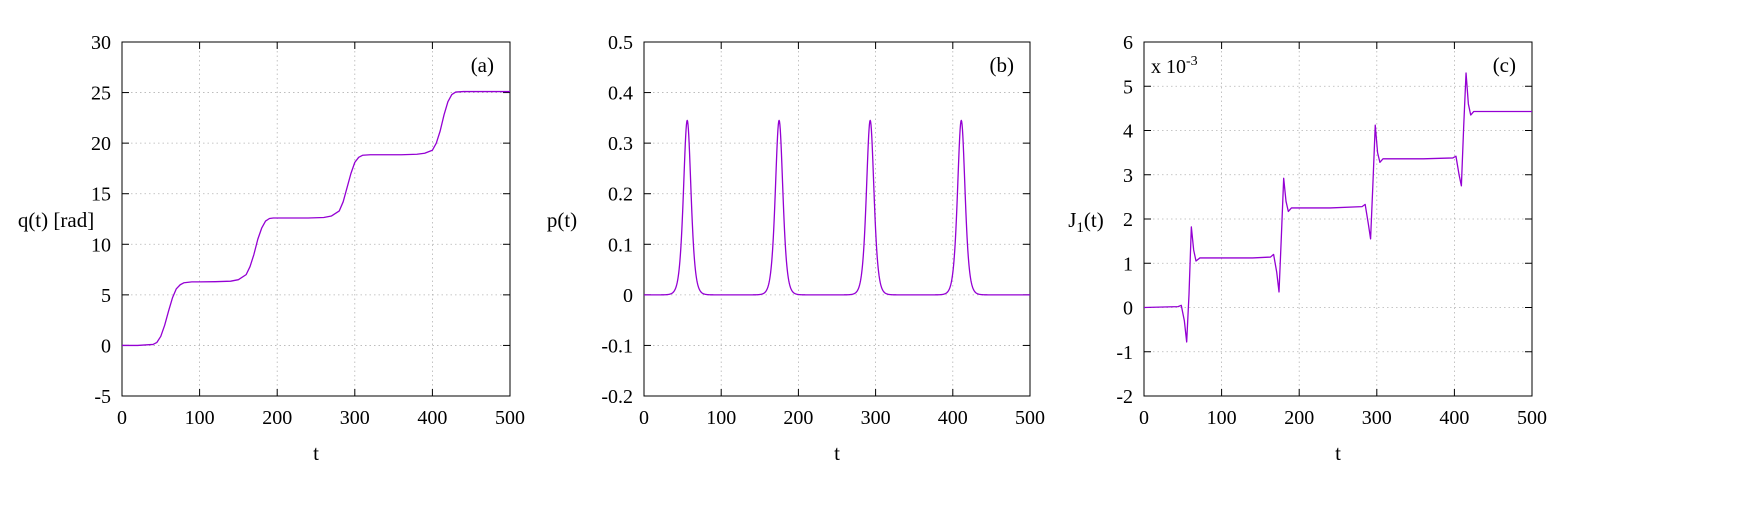 This screenshot has height=529, width=1738. Describe the element at coordinates (316, 453) in the screenshot. I see `x-axis-label-a: t` at that location.